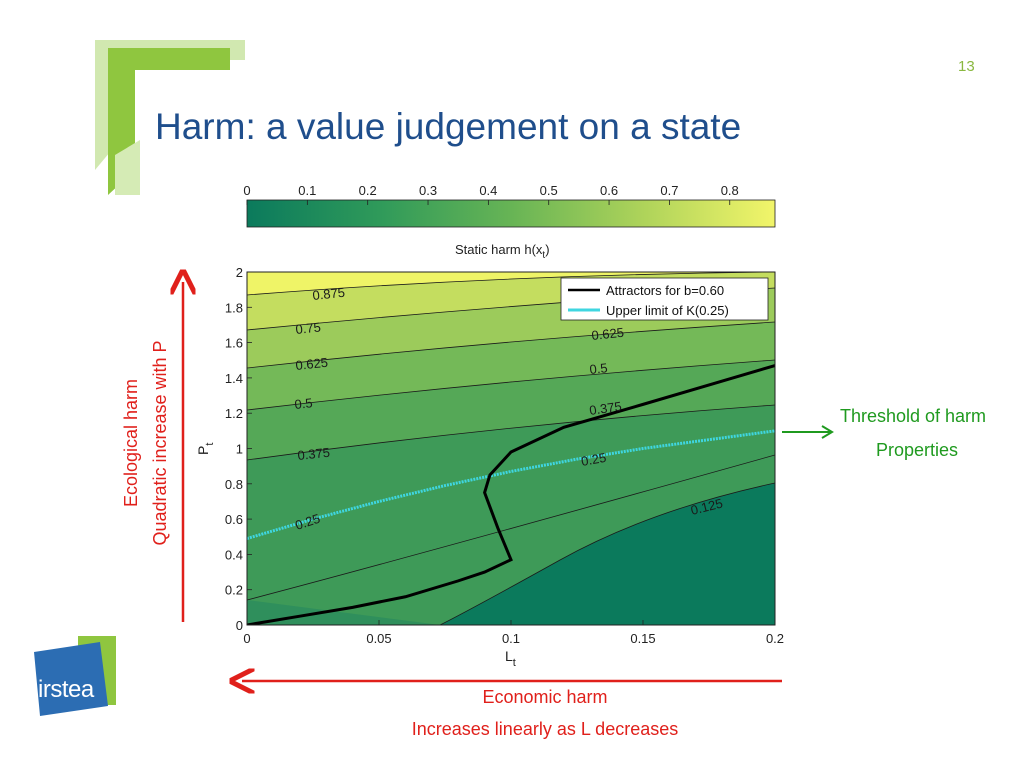 The image size is (1024, 768). Describe the element at coordinates (160, 442) in the screenshot. I see `annotation-quadratic-increase: Quadratic increase with P` at that location.